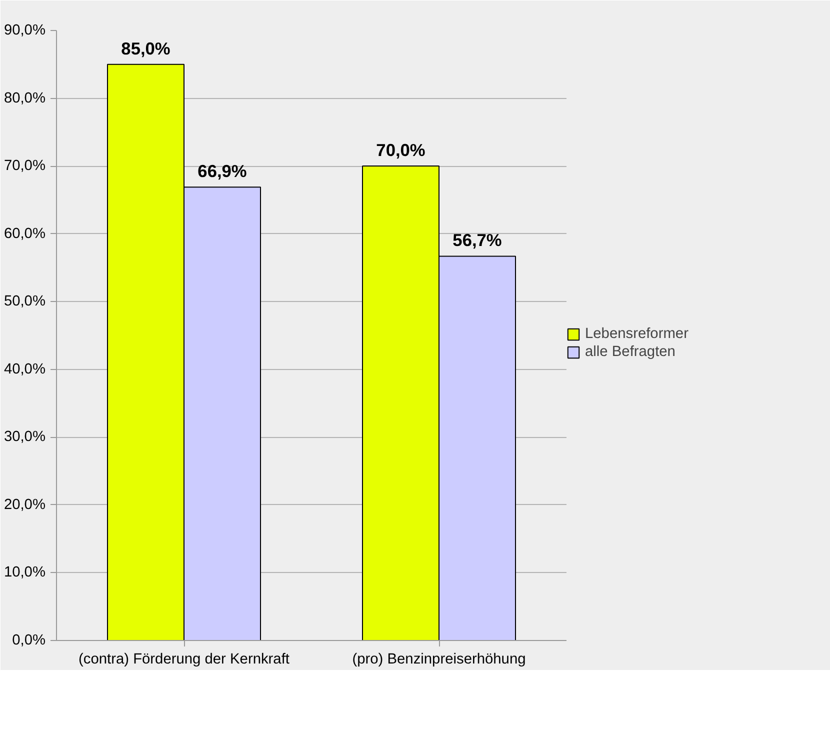  Describe the element at coordinates (25, 234) in the screenshot. I see `y-tick-label: 60,0%` at that location.